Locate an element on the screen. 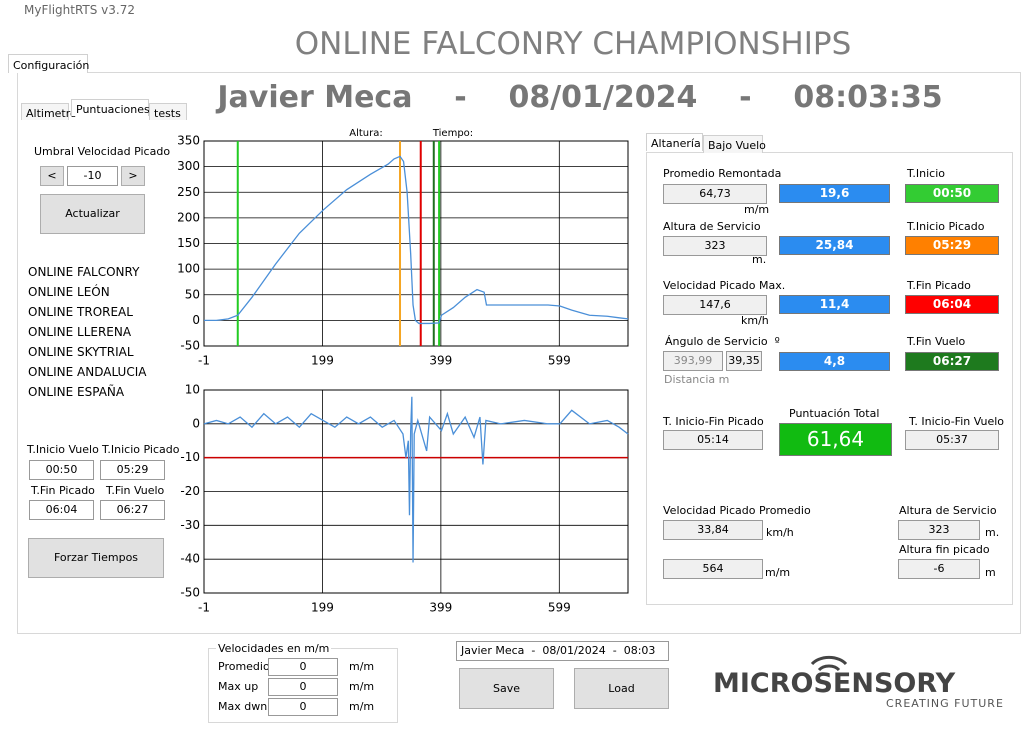 The width and height of the screenshot is (1034, 741). logo-tagline: CREATING FUTURE is located at coordinates (945, 703).